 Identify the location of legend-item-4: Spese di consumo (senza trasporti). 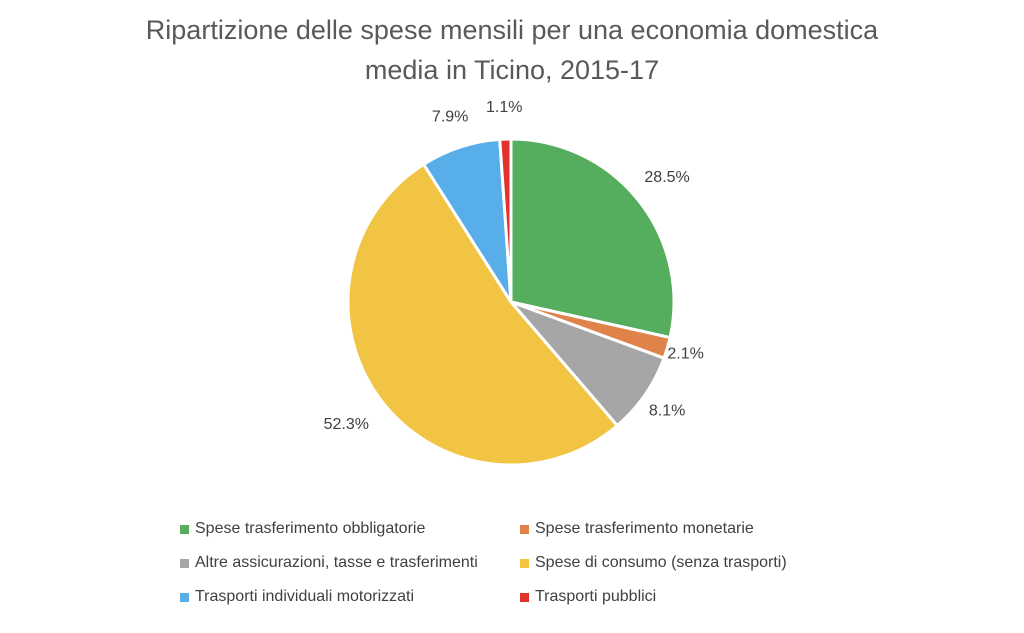
(680, 563).